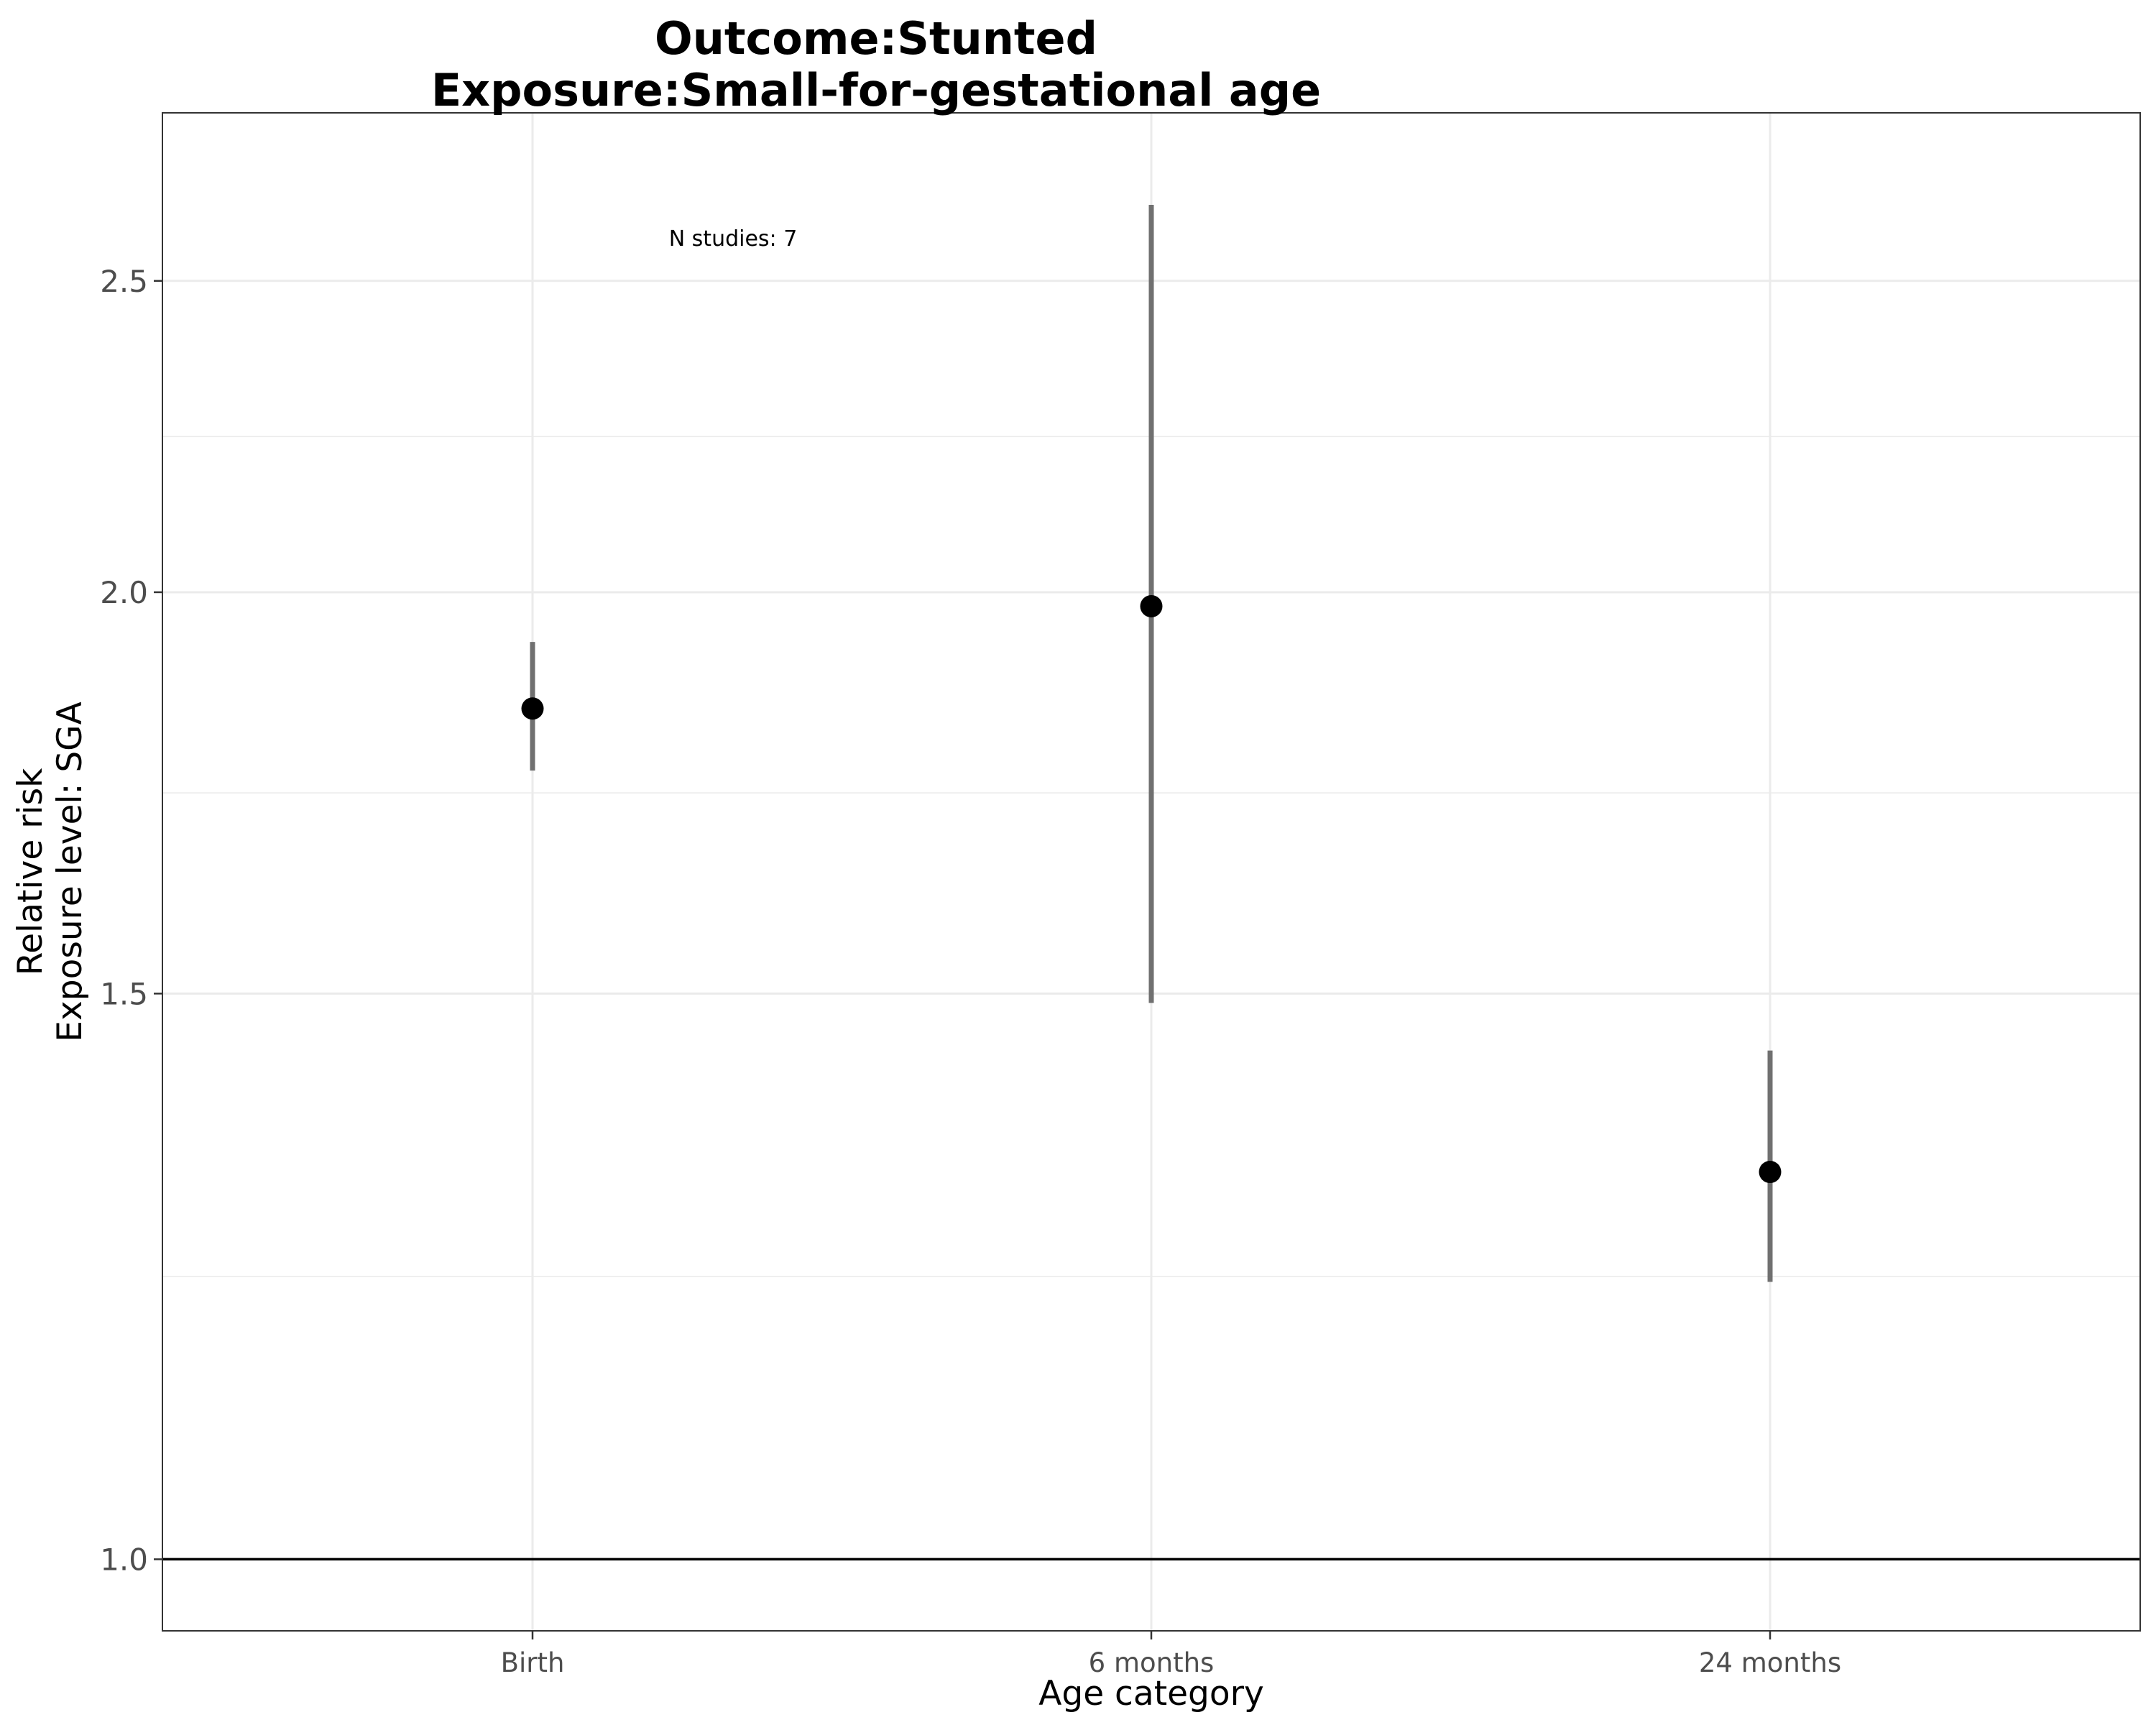  Describe the element at coordinates (1771, 1172) in the screenshot. I see `point-24-months` at that location.